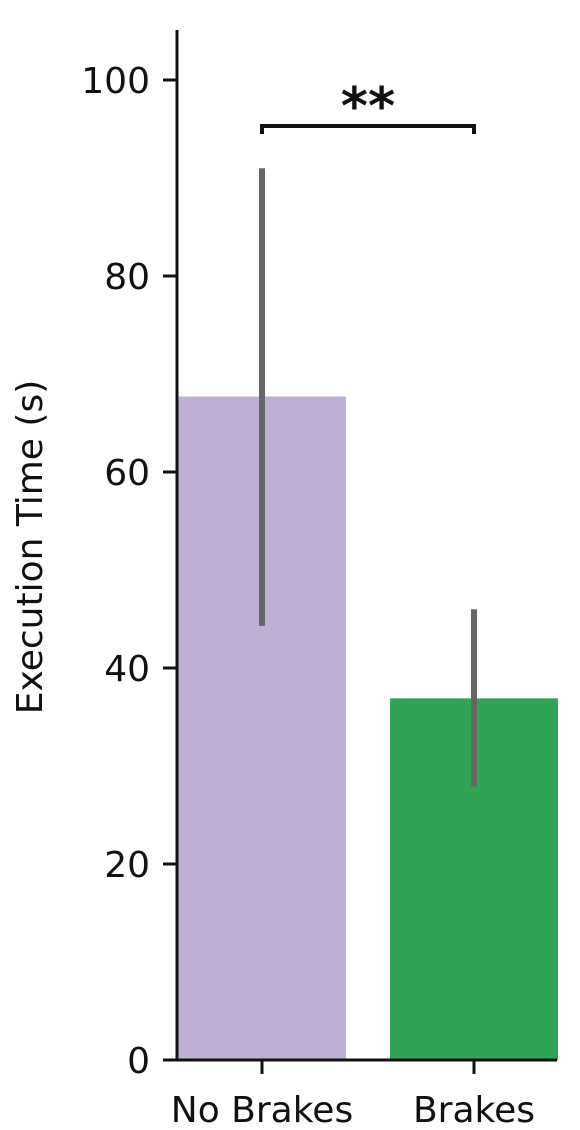  Describe the element at coordinates (129, 571) in the screenshot. I see `y-ticks-group: 0 20 40 60 80 100` at that location.